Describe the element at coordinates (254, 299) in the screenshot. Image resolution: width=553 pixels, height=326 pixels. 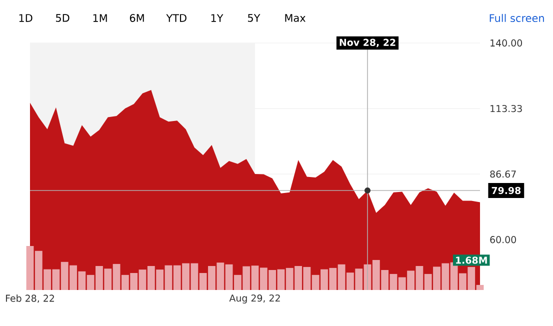
I see `x-tick-label: Aug 29, 22` at that location.